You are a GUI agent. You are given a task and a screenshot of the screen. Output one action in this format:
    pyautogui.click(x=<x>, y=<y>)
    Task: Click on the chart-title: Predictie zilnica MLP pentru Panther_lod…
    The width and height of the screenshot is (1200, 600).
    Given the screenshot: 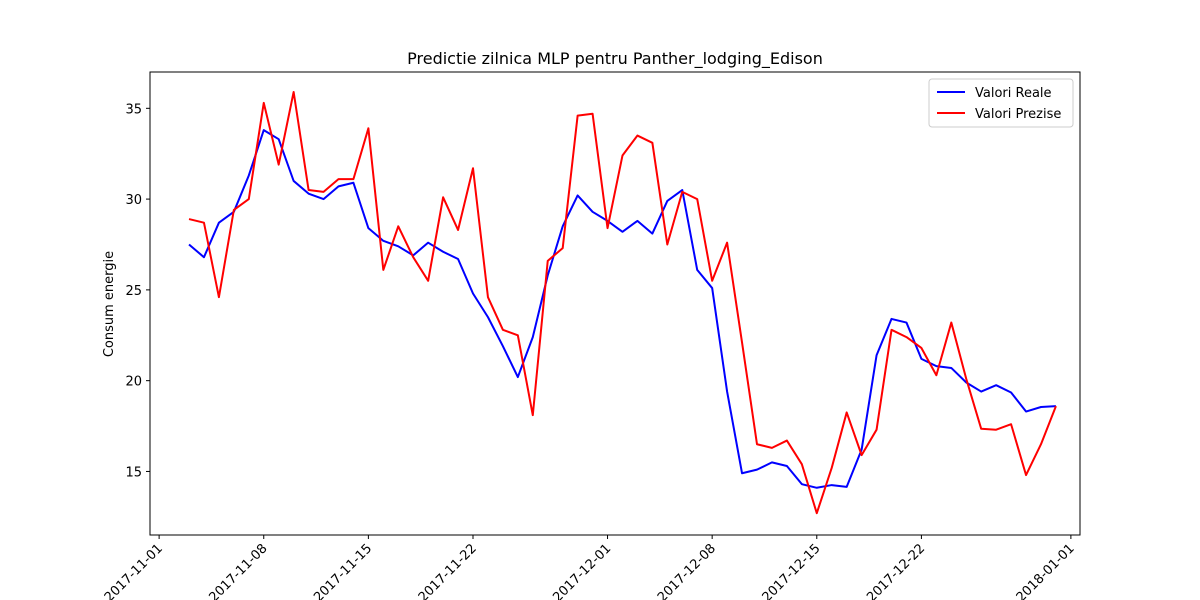 What is the action you would take?
    pyautogui.click(x=615, y=59)
    